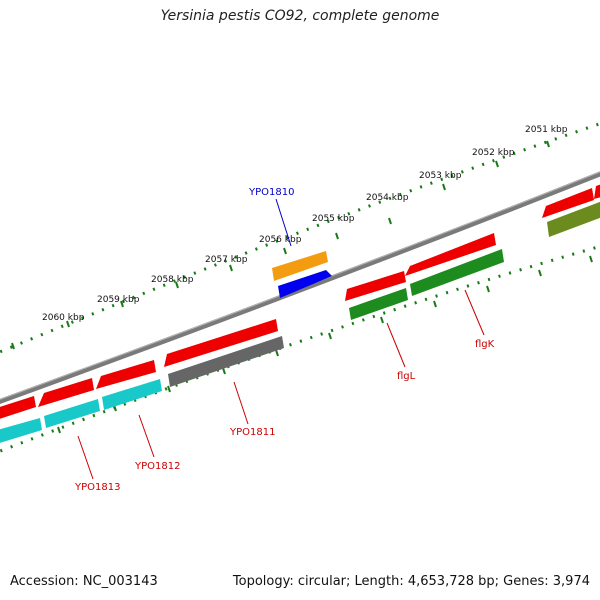 The width and height of the screenshot is (600, 600). I want to click on leader-ypo1810, so click(283, 222).